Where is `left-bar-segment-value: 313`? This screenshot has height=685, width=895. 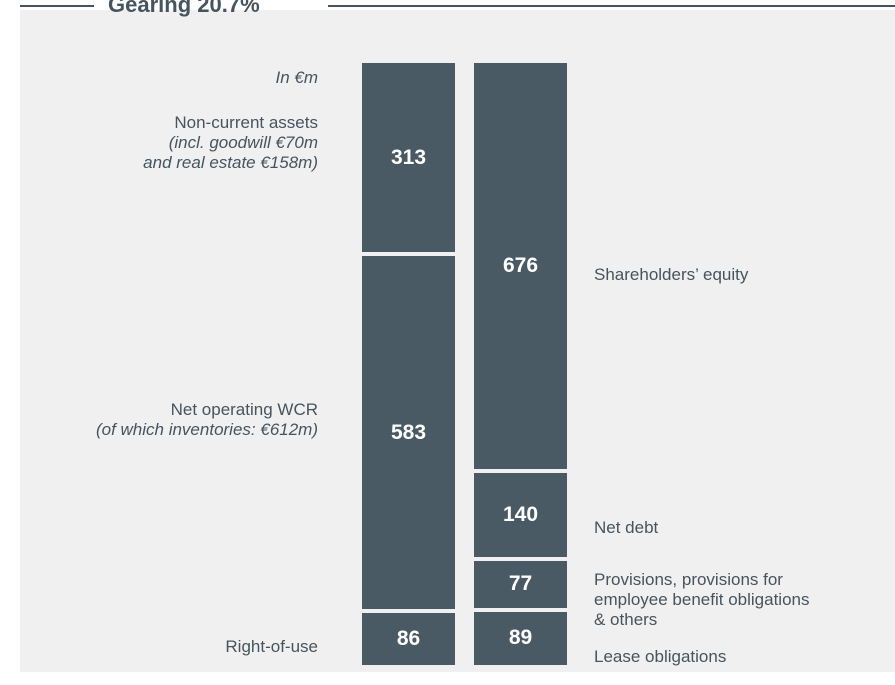 left-bar-segment-value: 313 is located at coordinates (408, 157).